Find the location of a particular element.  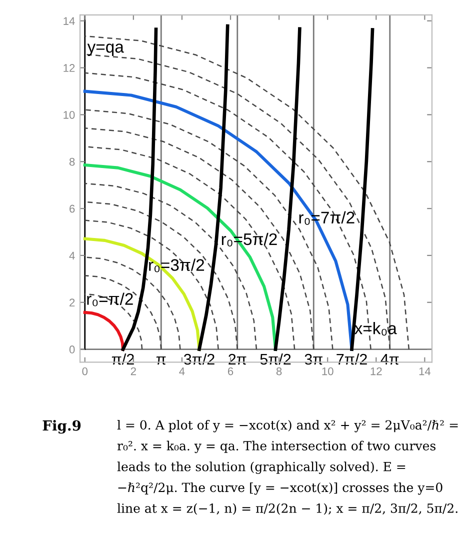

annotation: y=qa is located at coordinates (105, 50).